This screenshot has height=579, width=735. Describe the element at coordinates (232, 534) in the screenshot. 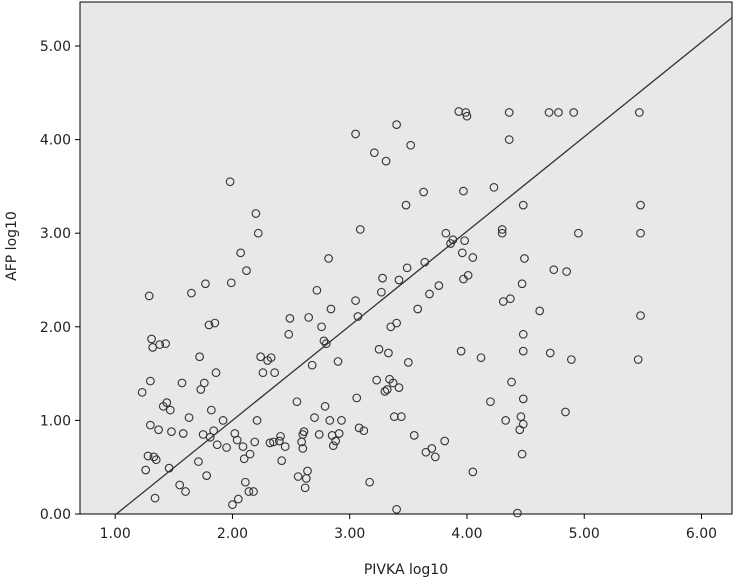

I see `x-tick-label: 2.00` at that location.